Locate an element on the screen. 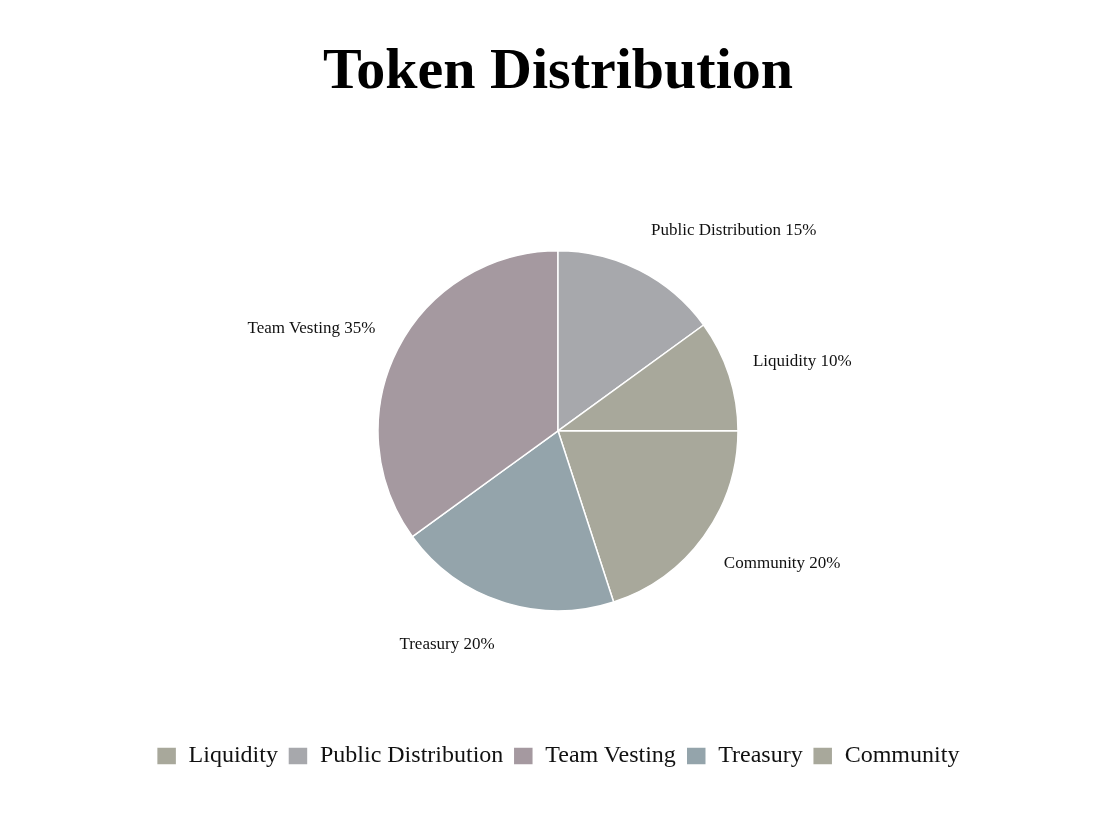 The height and width of the screenshot is (820, 1120). legend-label: Treasury is located at coordinates (760, 754).